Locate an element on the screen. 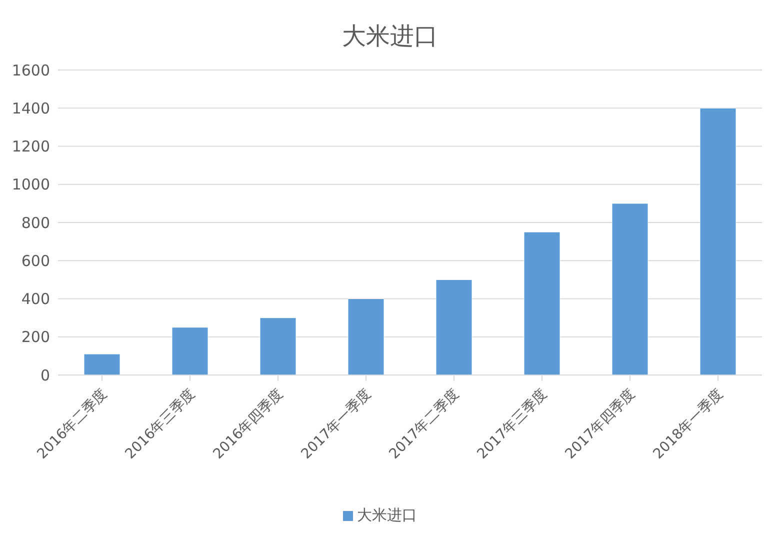 The height and width of the screenshot is (535, 780). y-tick-label: 1400 is located at coordinates (31, 108).